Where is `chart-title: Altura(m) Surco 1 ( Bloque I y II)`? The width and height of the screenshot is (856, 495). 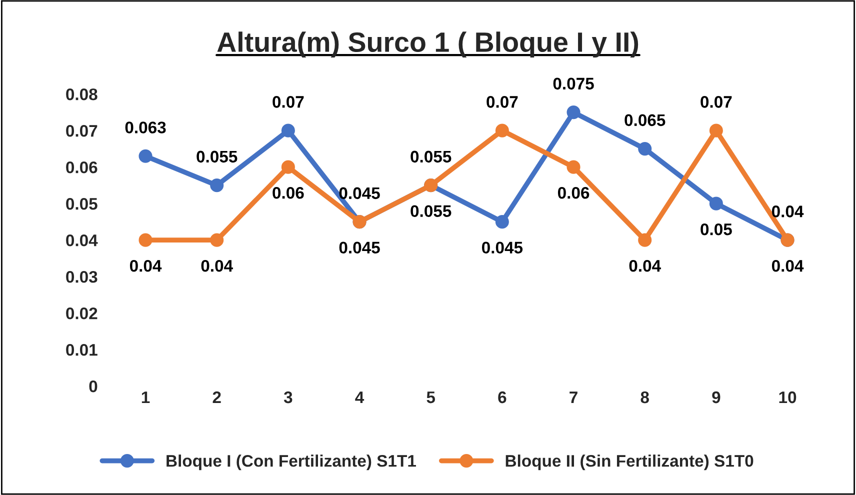
chart-title: Altura(m) Surco 1 ( Bloque I y II) is located at coordinates (427, 45).